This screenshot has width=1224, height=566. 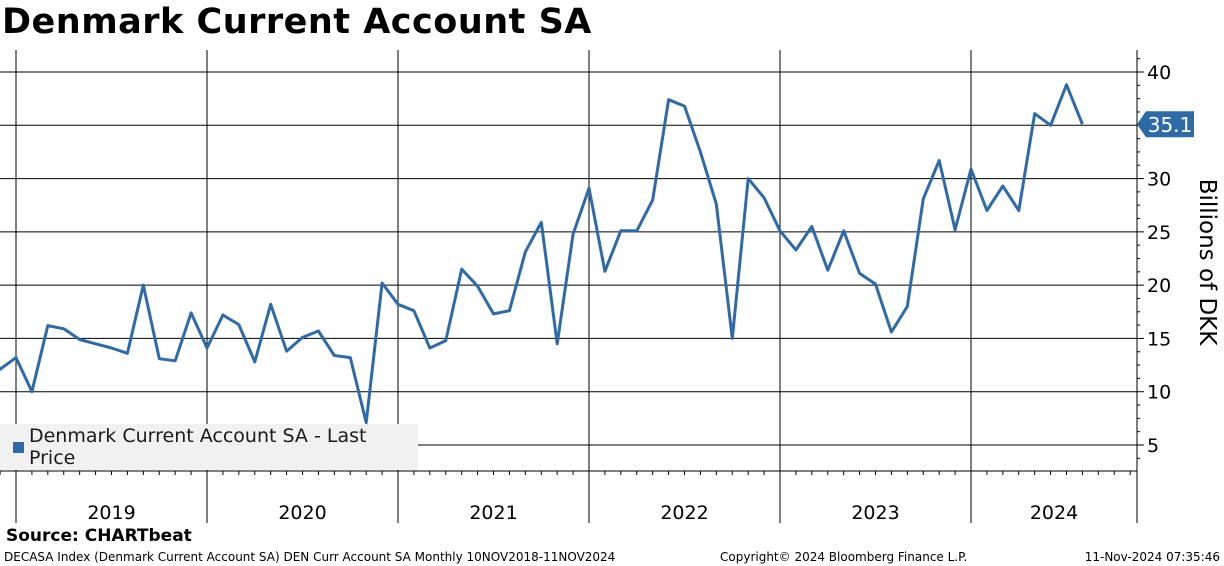 What do you see at coordinates (1207, 263) in the screenshot?
I see `y-axis-label: Billions of DKK` at bounding box center [1207, 263].